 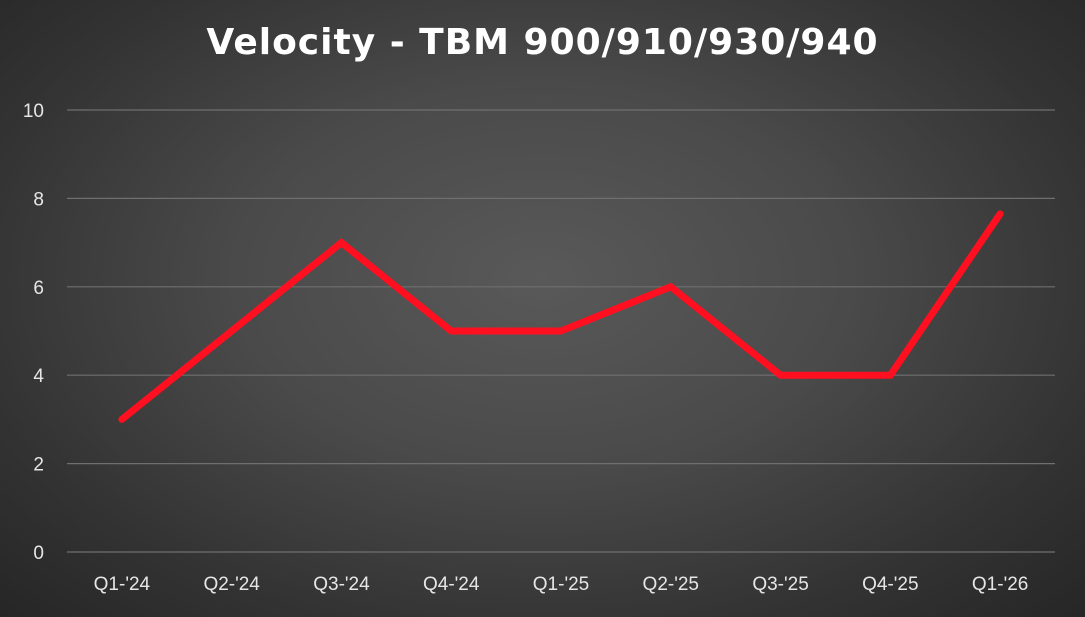 I want to click on y-tick-label: 0, so click(x=38, y=553).